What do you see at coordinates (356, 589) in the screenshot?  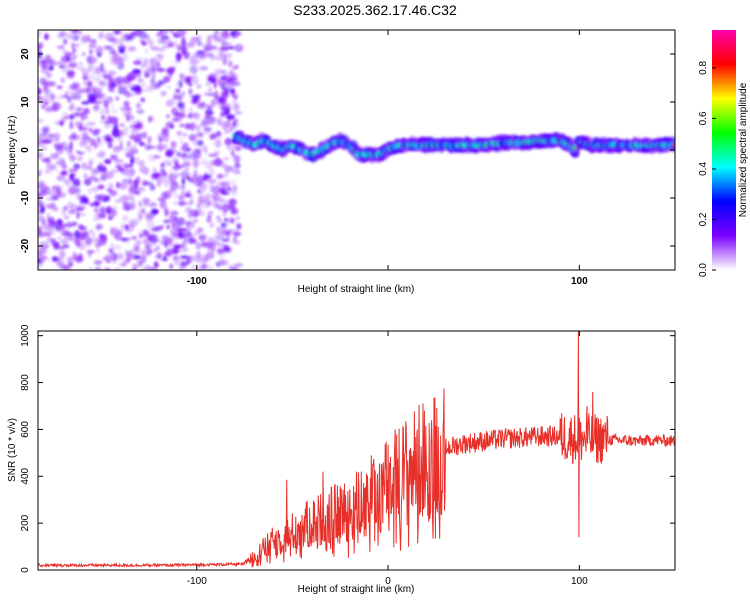 I see `snr-x-label: Height of straight line (km)` at bounding box center [356, 589].